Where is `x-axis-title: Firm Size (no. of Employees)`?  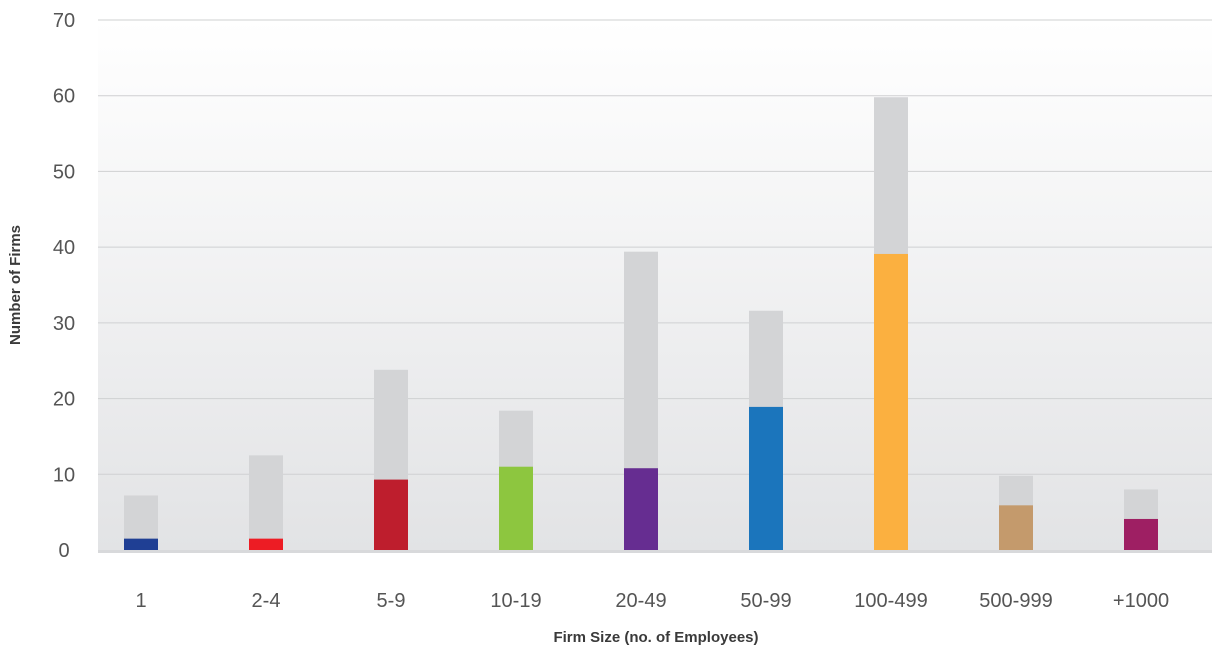 x-axis-title: Firm Size (no. of Employees) is located at coordinates (655, 637).